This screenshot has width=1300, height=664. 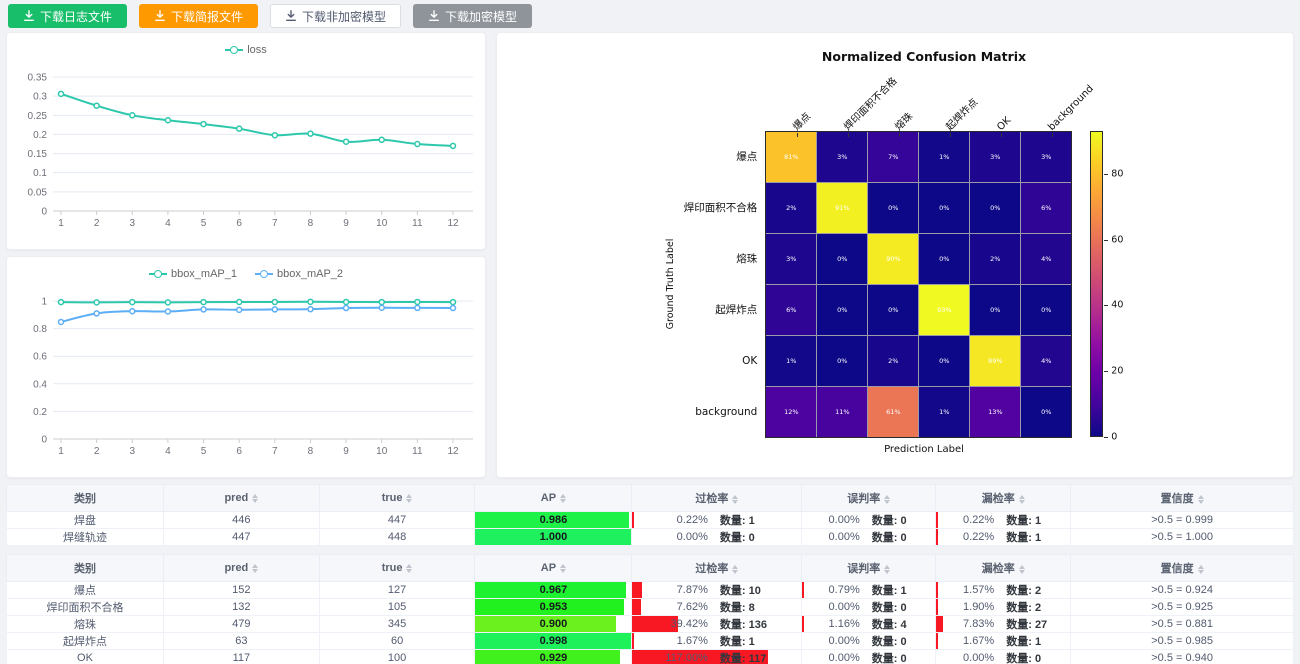 What do you see at coordinates (40, 384) in the screenshot?
I see `svg-text: 0.4` at bounding box center [40, 384].